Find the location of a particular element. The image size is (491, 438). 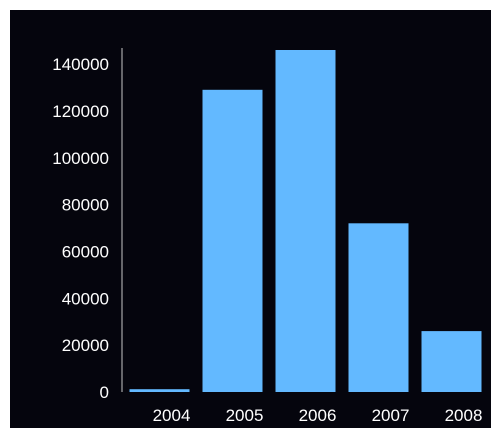

bar-2005 is located at coordinates (232, 241).